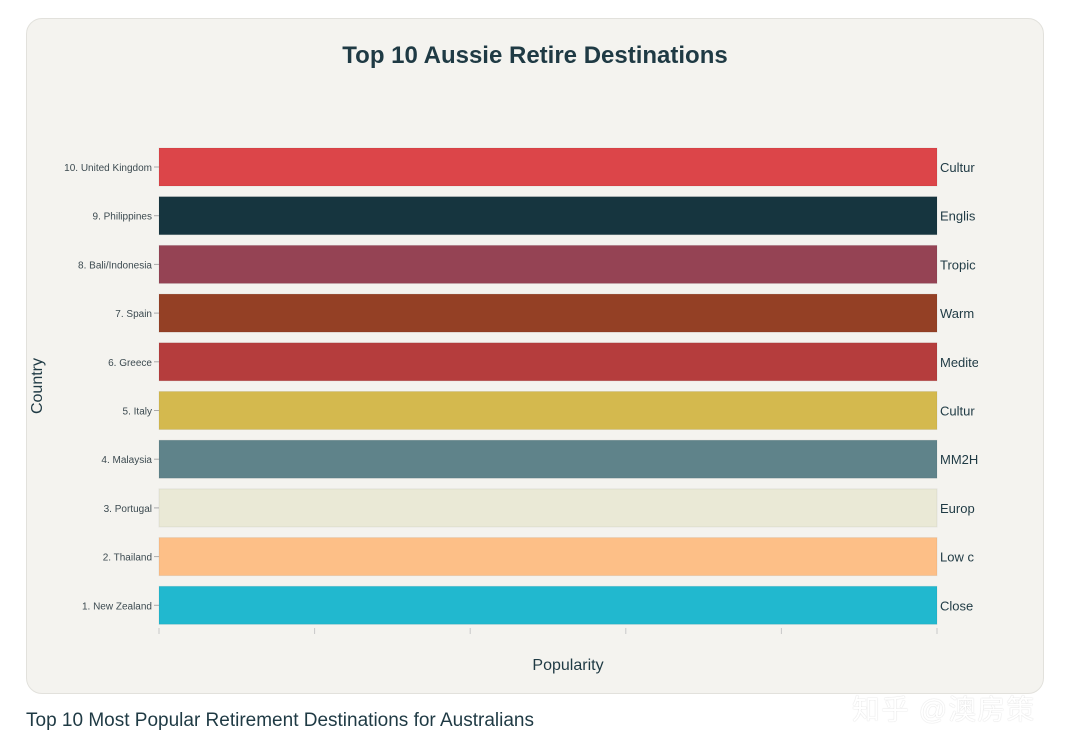  Describe the element at coordinates (957, 557) in the screenshot. I see `bar-data-label: Low c` at that location.